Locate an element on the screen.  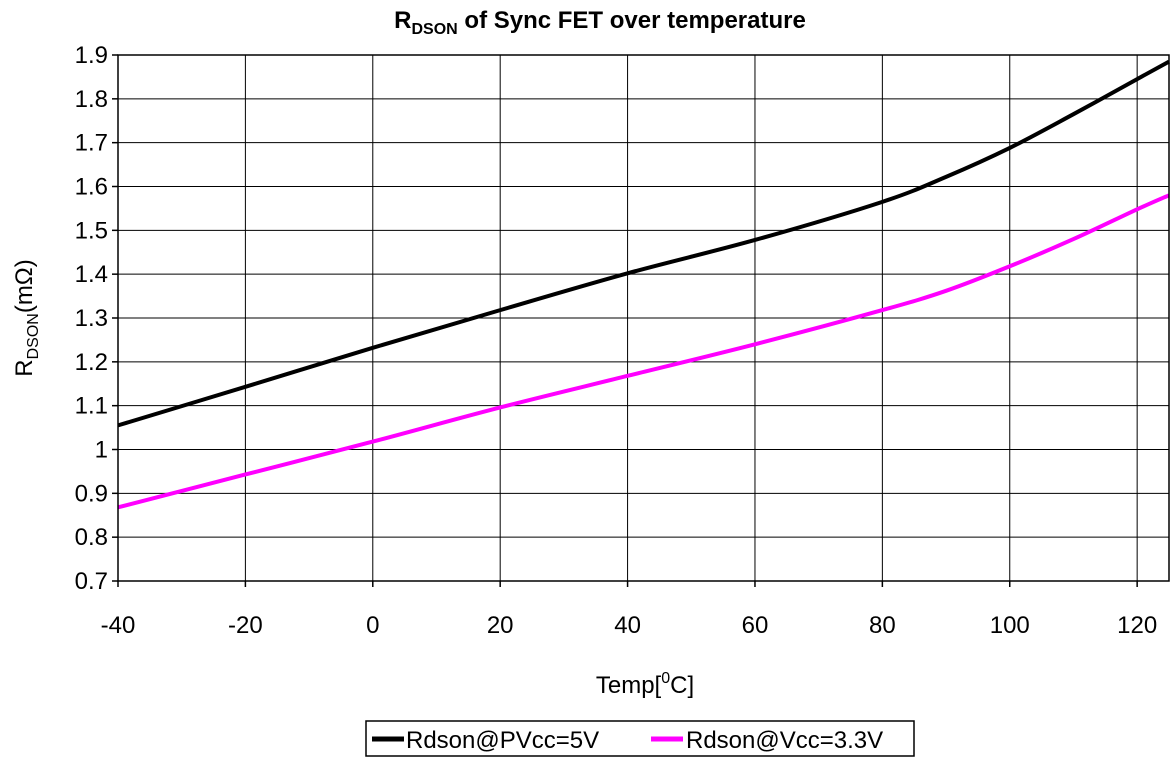
chart-title-rest: of Sync FET over temperature is located at coordinates (632, 20).